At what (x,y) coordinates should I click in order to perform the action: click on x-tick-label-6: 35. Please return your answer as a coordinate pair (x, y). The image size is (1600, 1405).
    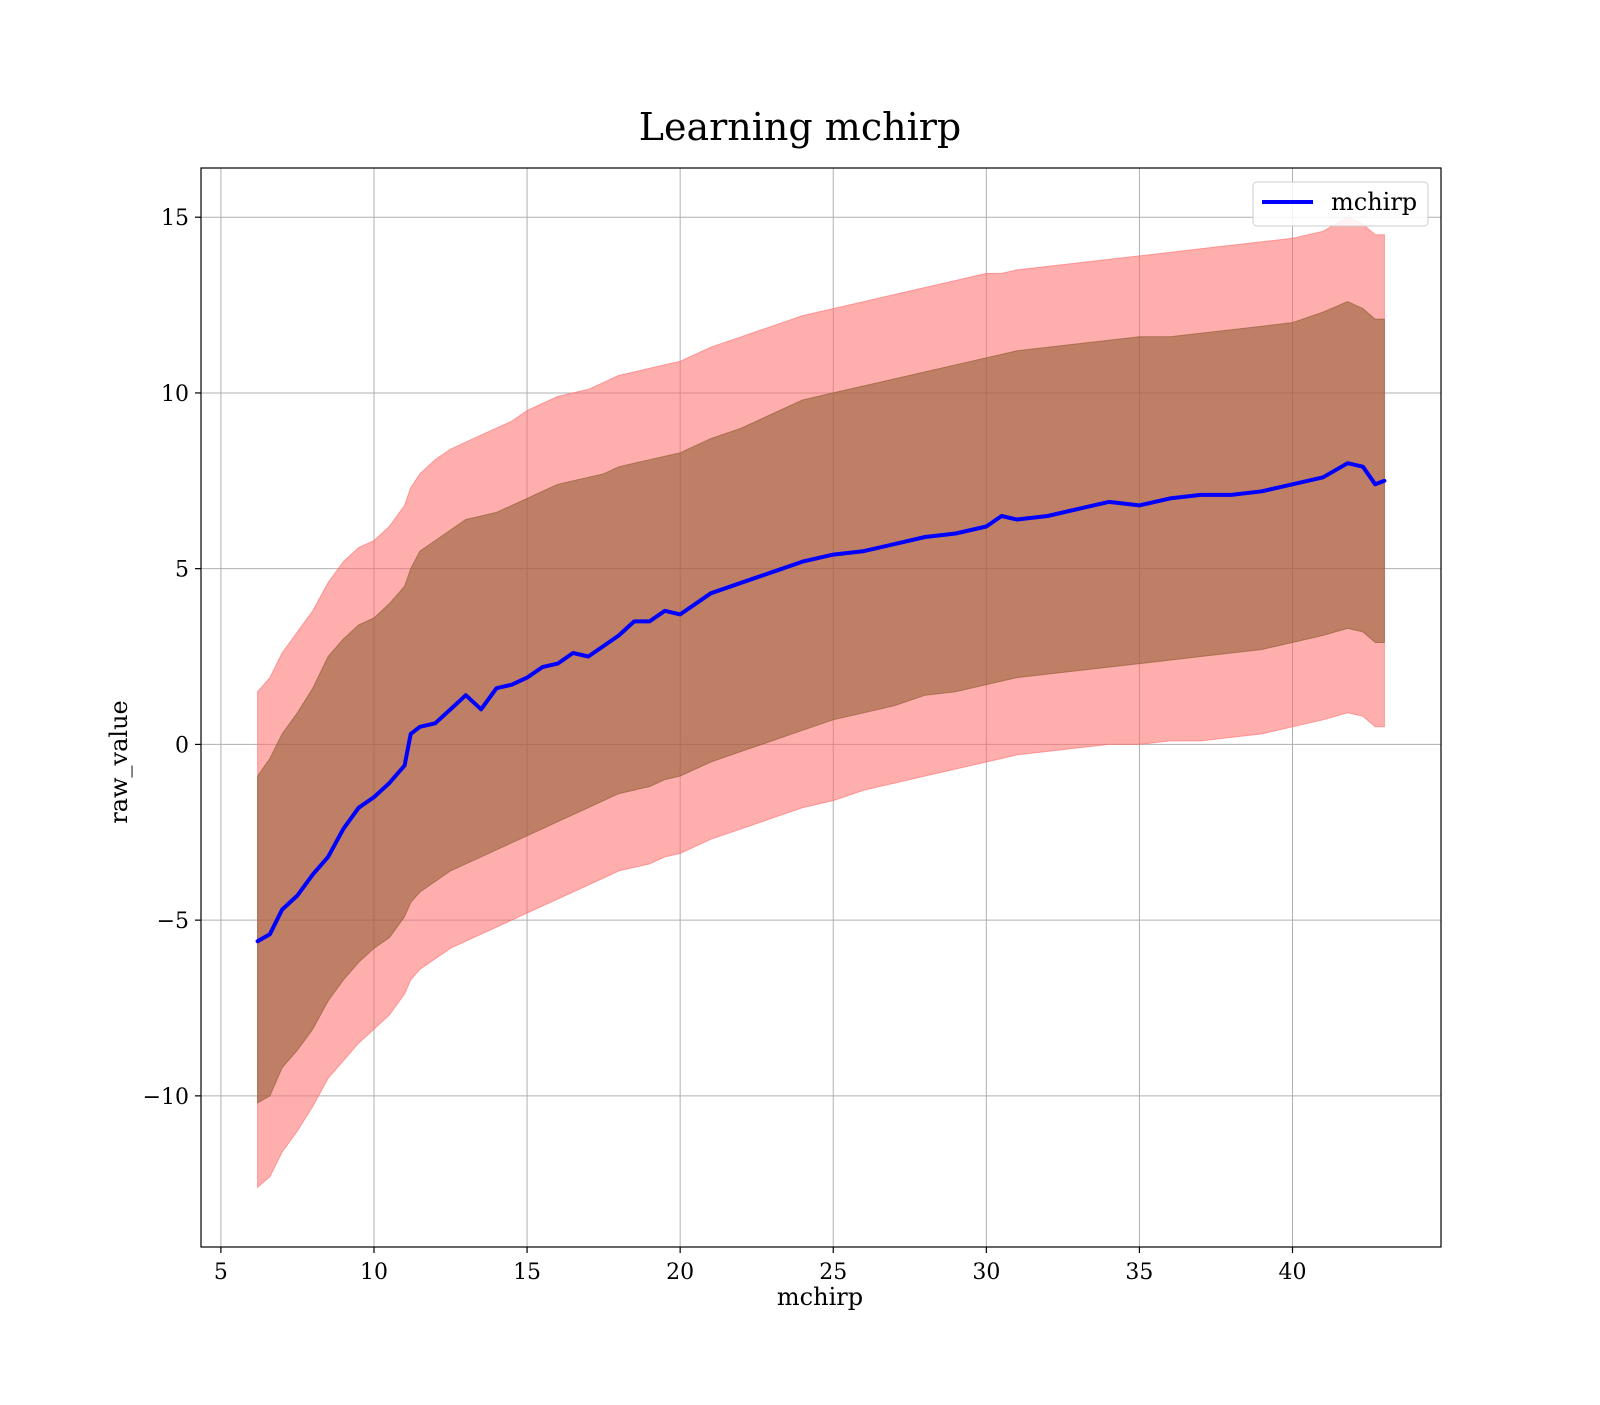
    Looking at the image, I should click on (1139, 1272).